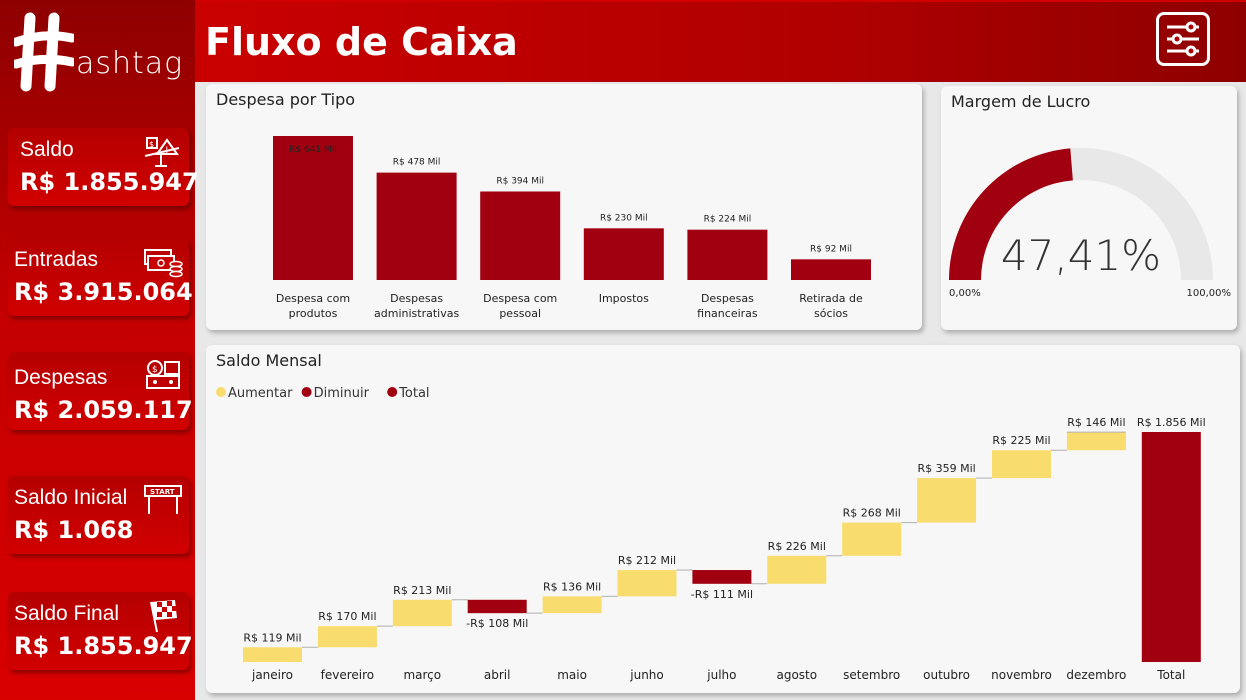 This screenshot has height=700, width=1246. Describe the element at coordinates (1011, 214) in the screenshot. I see `gauge-fill` at that location.